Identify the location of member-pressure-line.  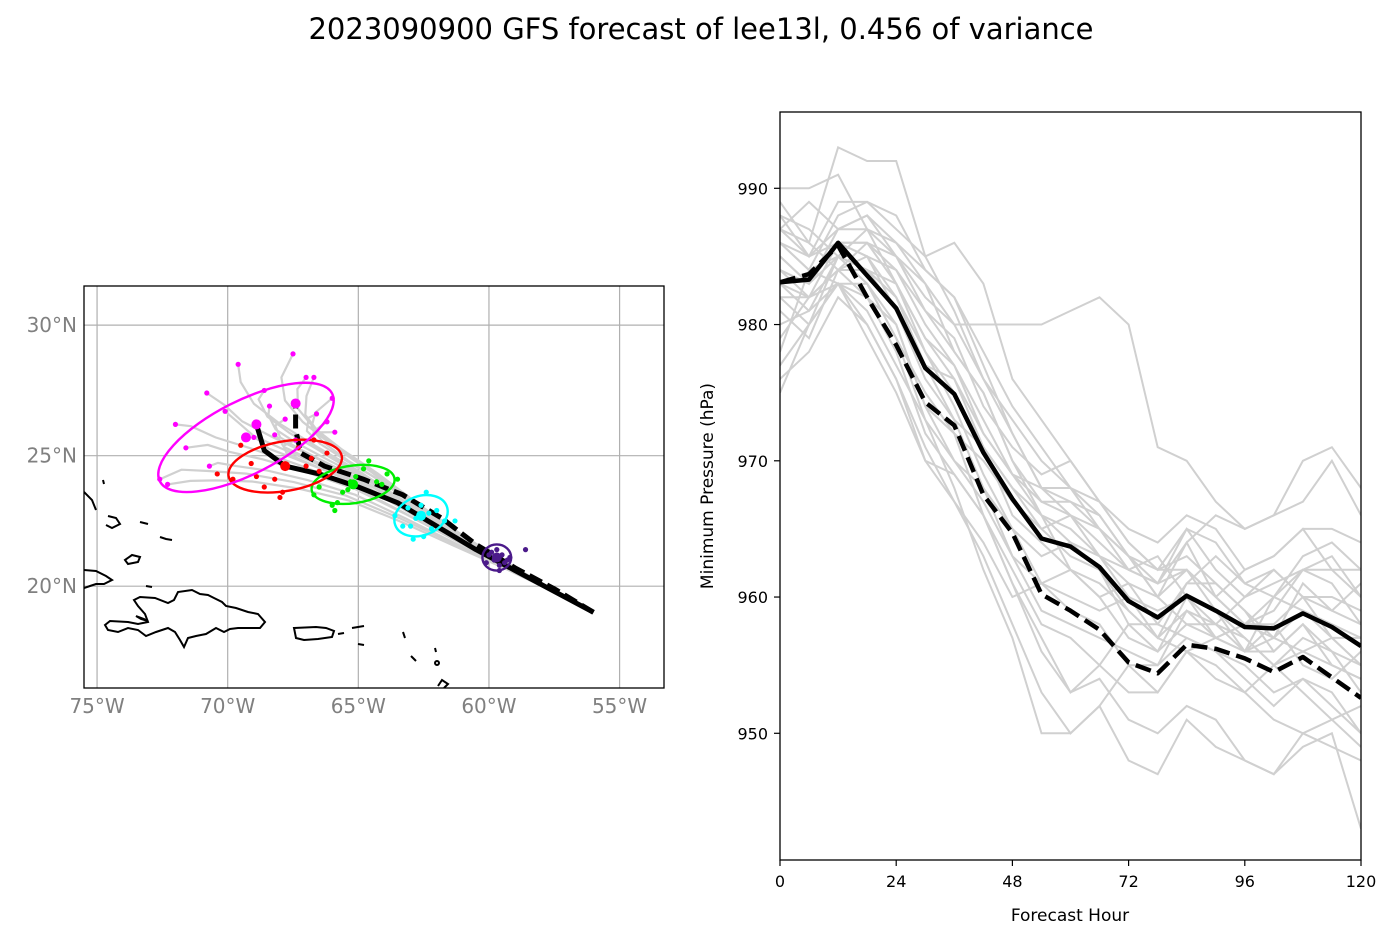
(1070, 365).